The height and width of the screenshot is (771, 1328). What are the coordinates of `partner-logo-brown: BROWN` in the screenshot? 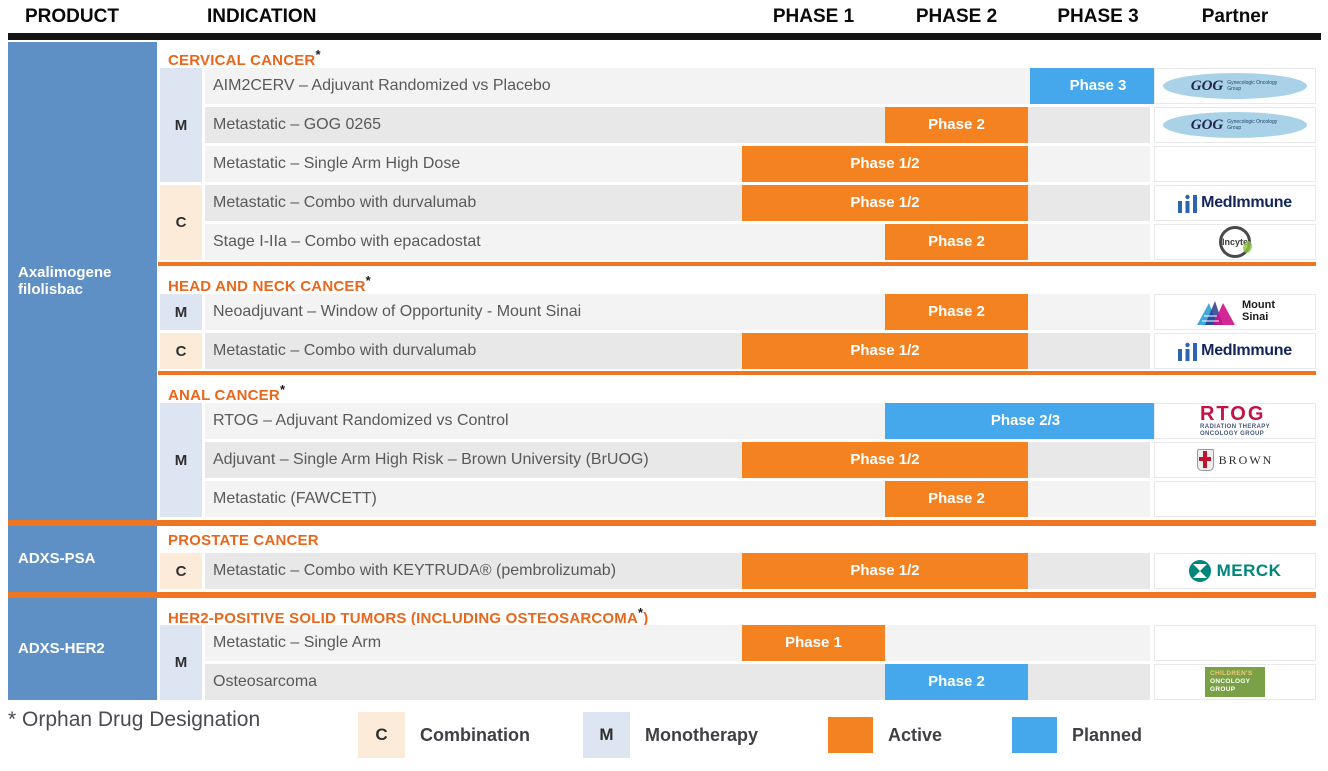 It's located at (1235, 460).